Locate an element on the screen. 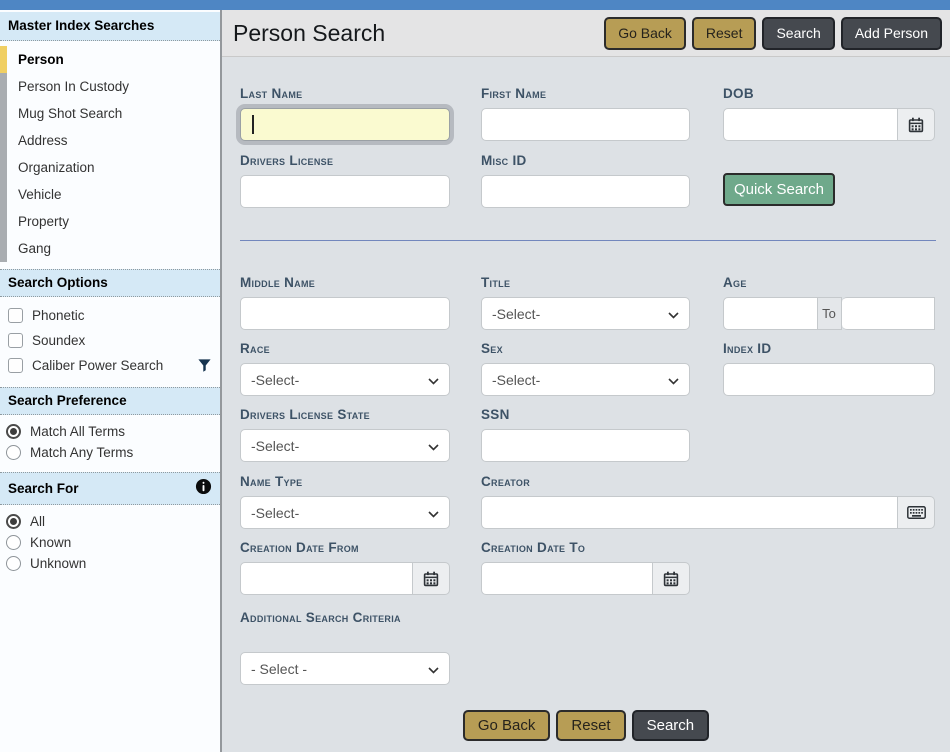 The height and width of the screenshot is (752, 950). drivers-license-state-label: Drivers License State is located at coordinates (305, 414).